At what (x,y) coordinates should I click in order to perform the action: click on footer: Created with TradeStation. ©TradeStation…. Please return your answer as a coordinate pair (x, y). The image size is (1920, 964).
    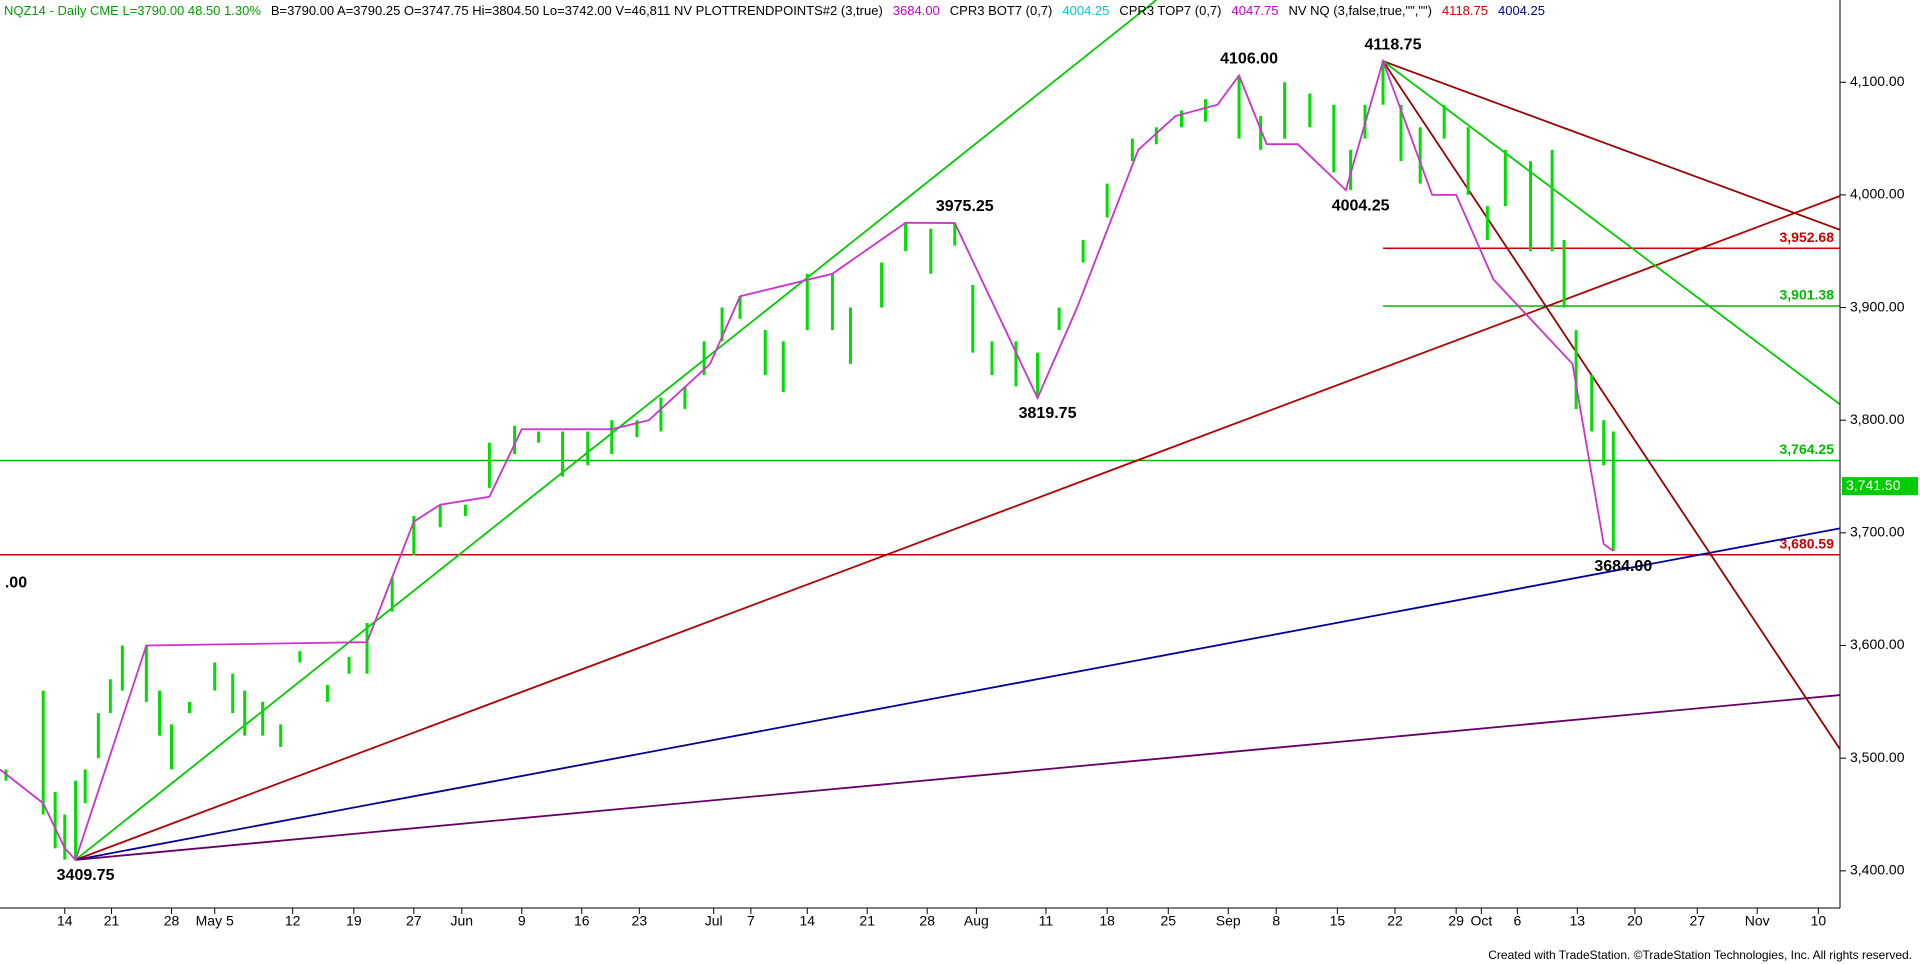
    Looking at the image, I should click on (1700, 955).